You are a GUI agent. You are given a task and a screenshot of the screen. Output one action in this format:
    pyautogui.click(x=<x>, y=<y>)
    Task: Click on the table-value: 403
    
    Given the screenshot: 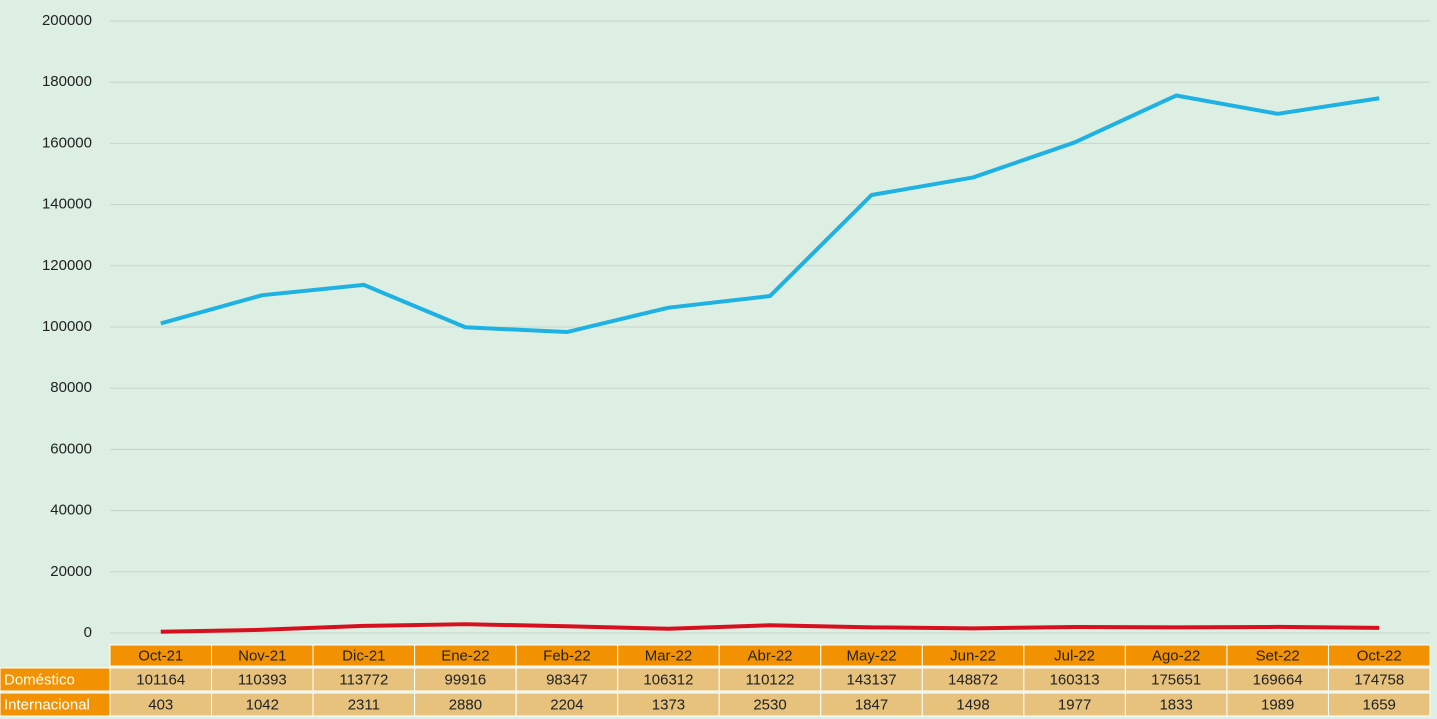 What is the action you would take?
    pyautogui.click(x=160, y=704)
    